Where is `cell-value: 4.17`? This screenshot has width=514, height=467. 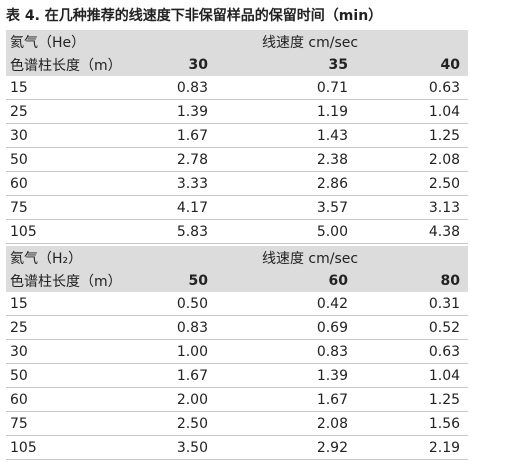
cell-value: 4.17 is located at coordinates (186, 207).